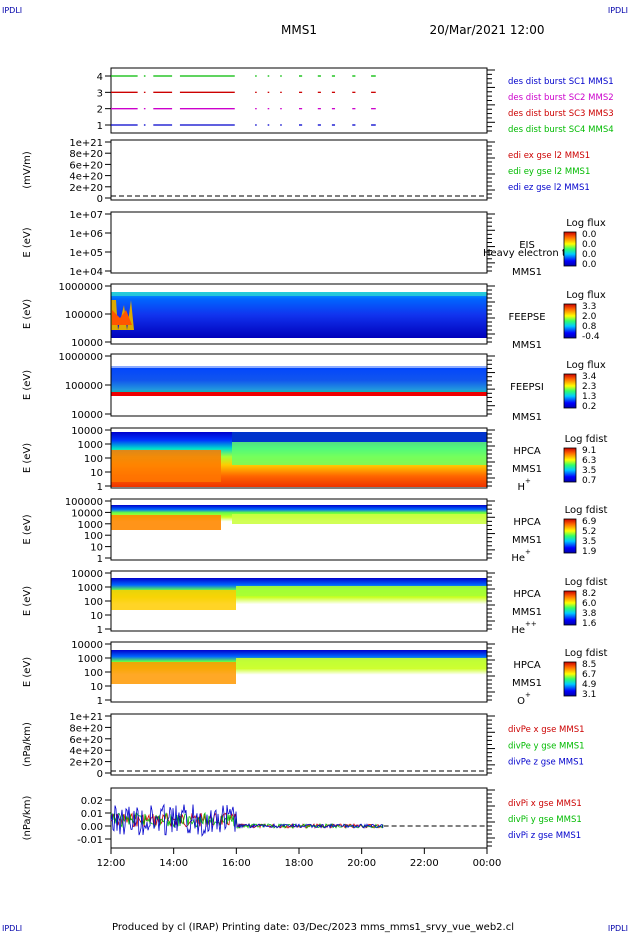  Describe the element at coordinates (546, 763) in the screenshot. I see `divpe-legend-item: divPe z gse MMS1` at that location.